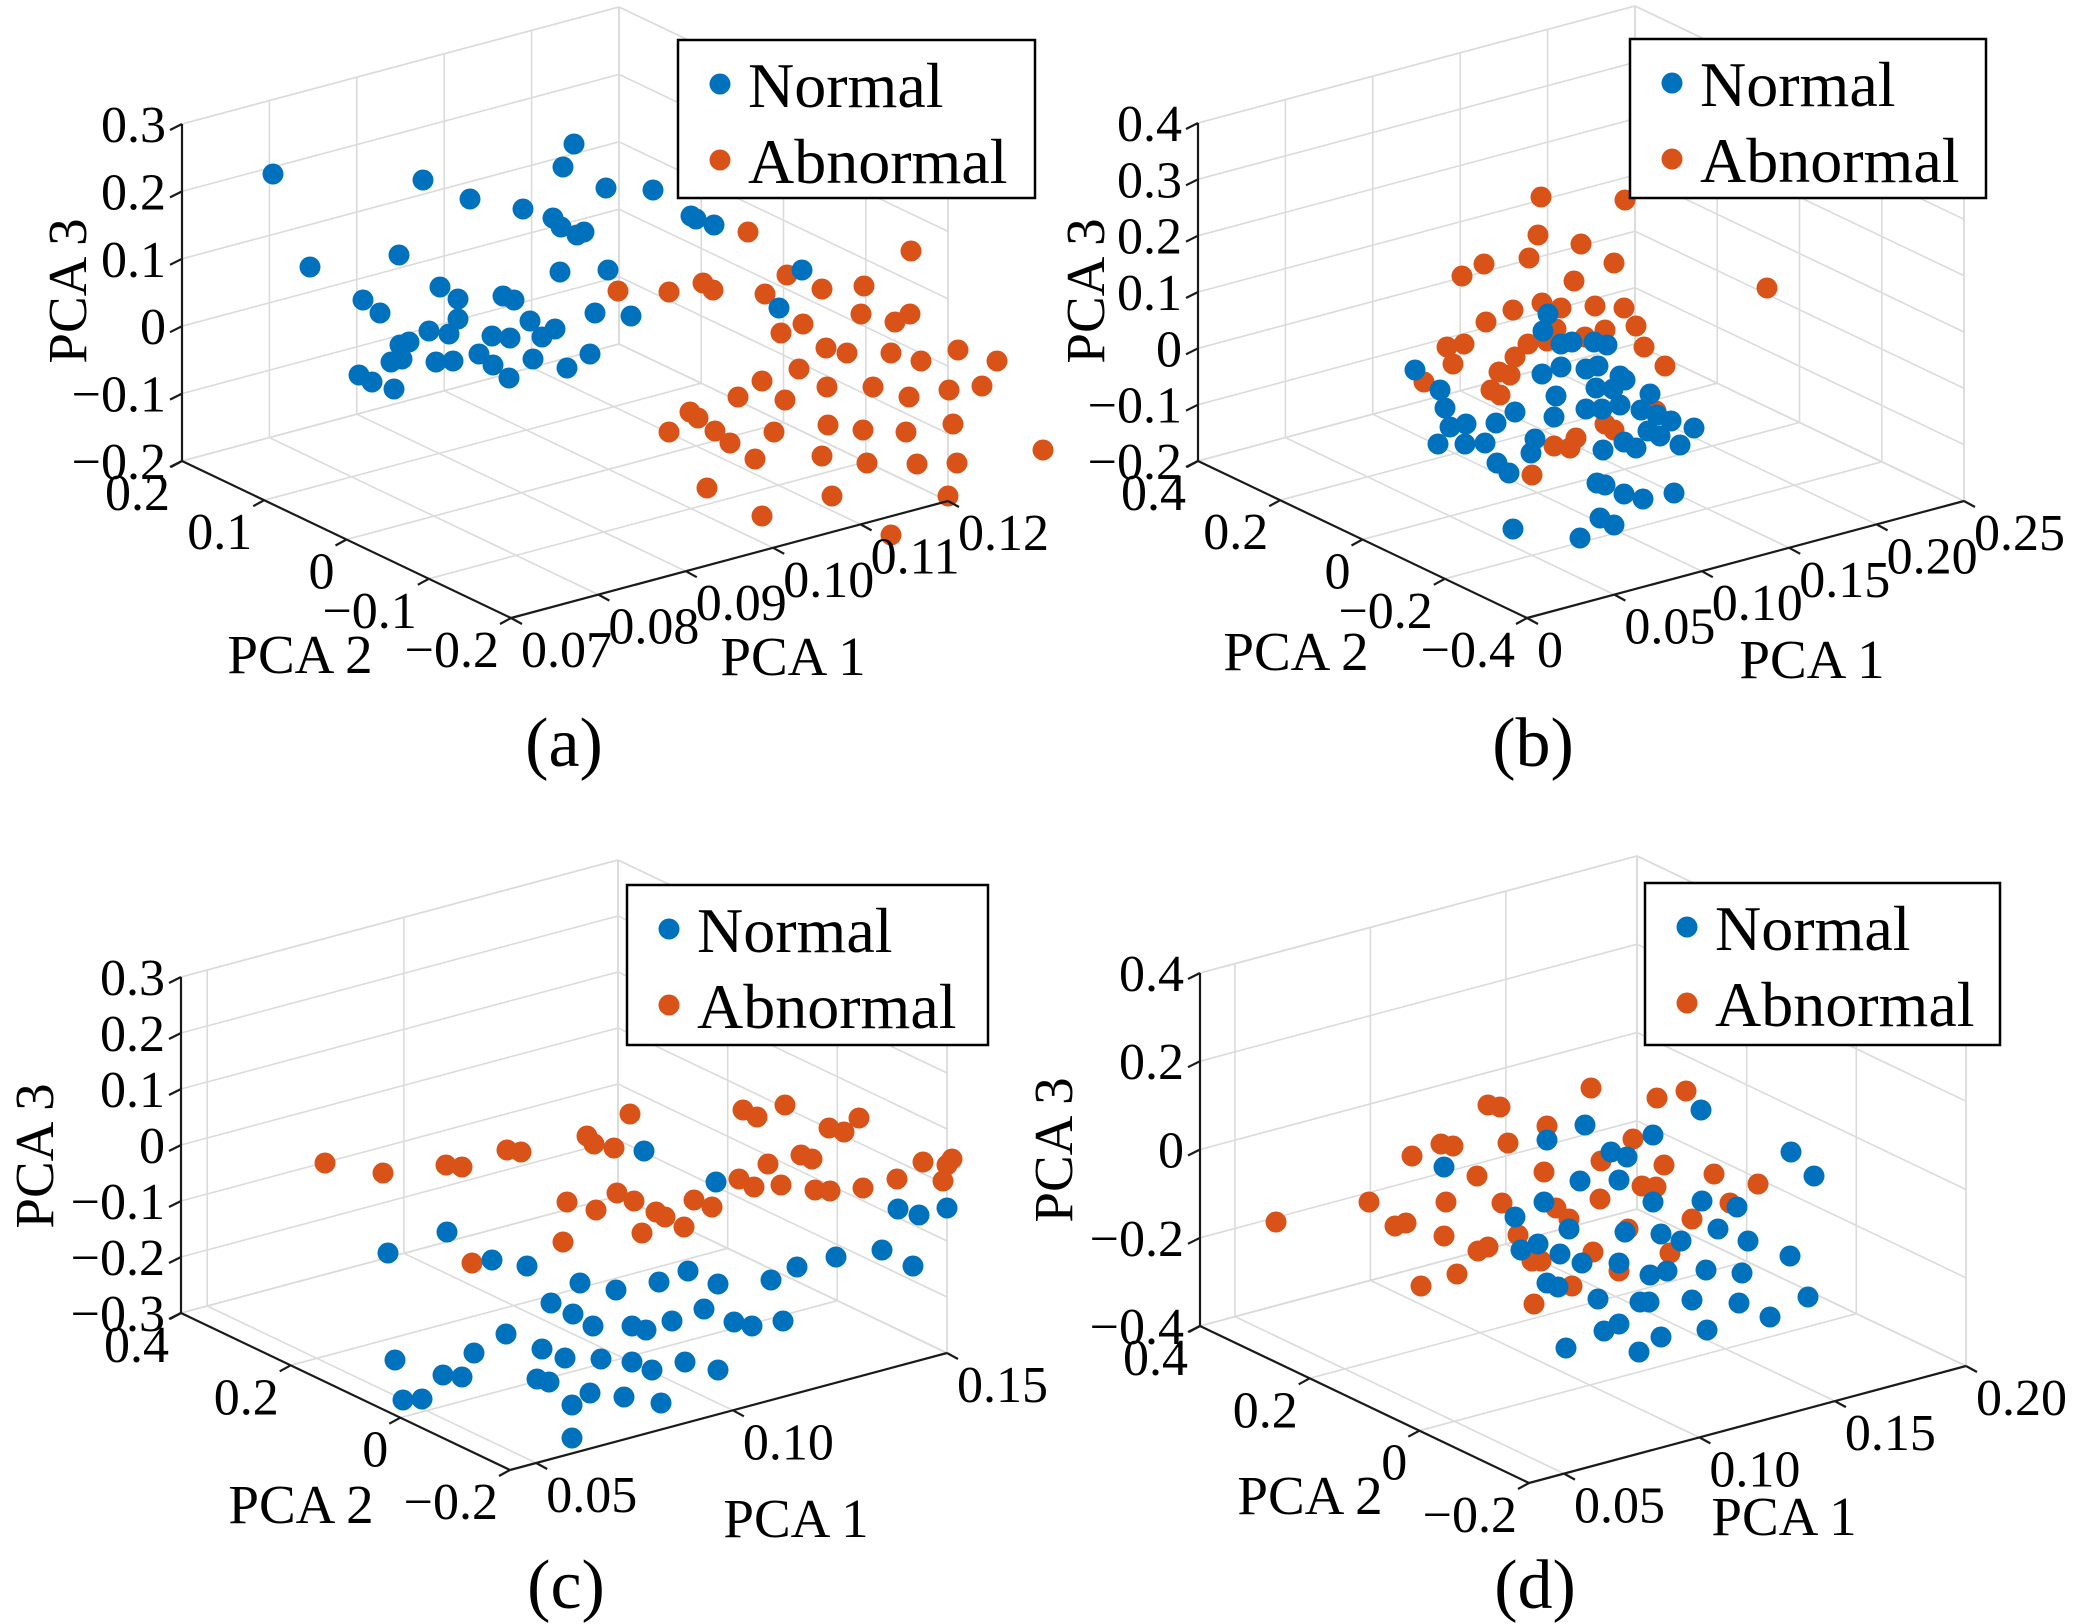 This screenshot has height=1624, width=2079. I want to click on svg-text: 0.25, so click(2019, 533).